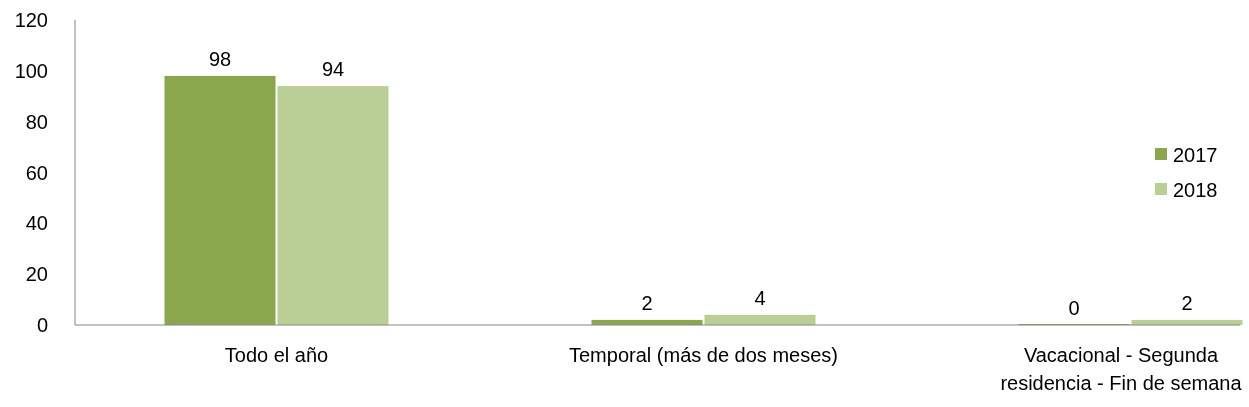 This screenshot has height=407, width=1249. I want to click on y-tick-label: 0, so click(42, 325).